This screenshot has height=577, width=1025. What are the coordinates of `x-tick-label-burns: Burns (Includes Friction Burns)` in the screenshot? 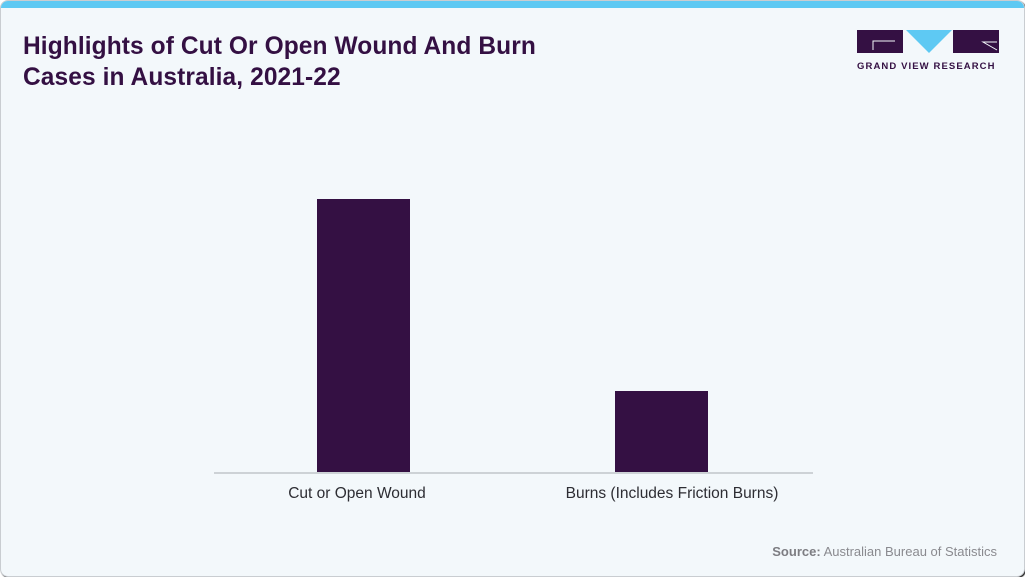 It's located at (672, 493).